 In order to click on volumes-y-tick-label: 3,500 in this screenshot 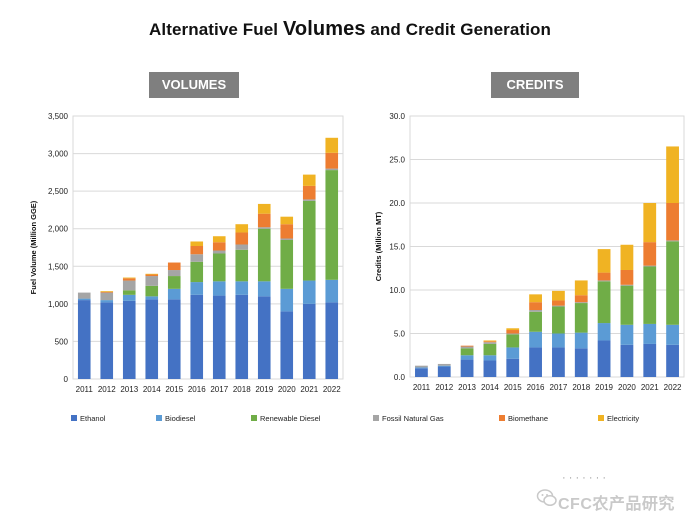, I will do `click(58, 116)`.